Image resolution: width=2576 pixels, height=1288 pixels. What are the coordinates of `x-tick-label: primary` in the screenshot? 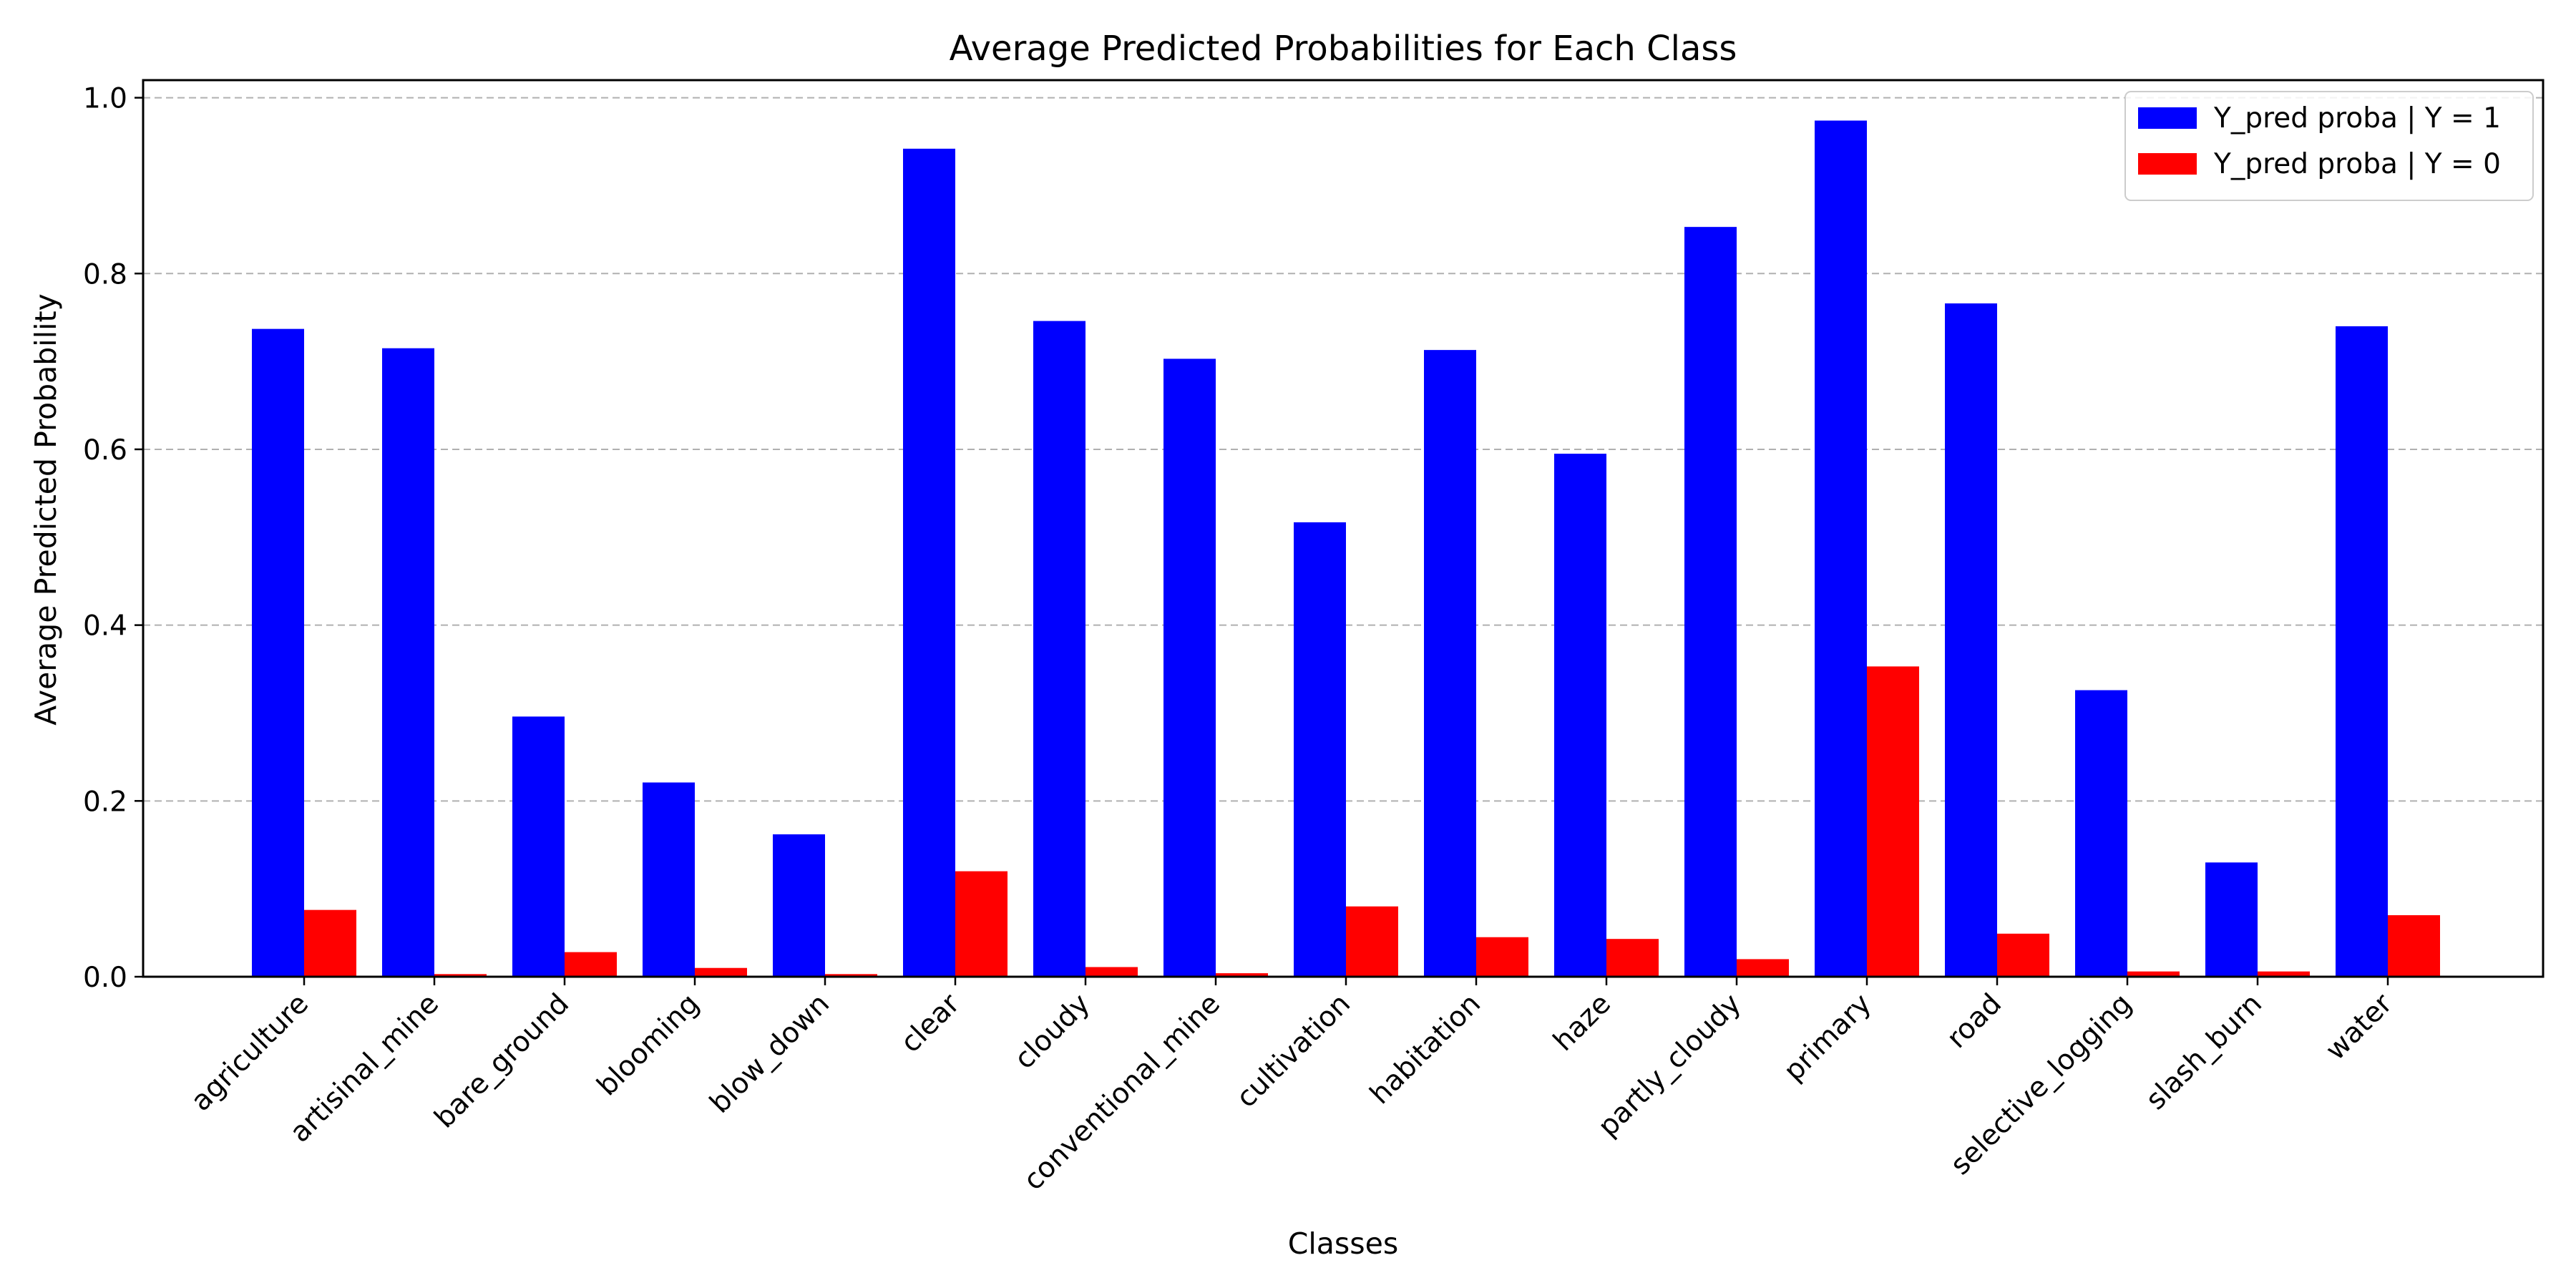 It's located at (1827, 1037).